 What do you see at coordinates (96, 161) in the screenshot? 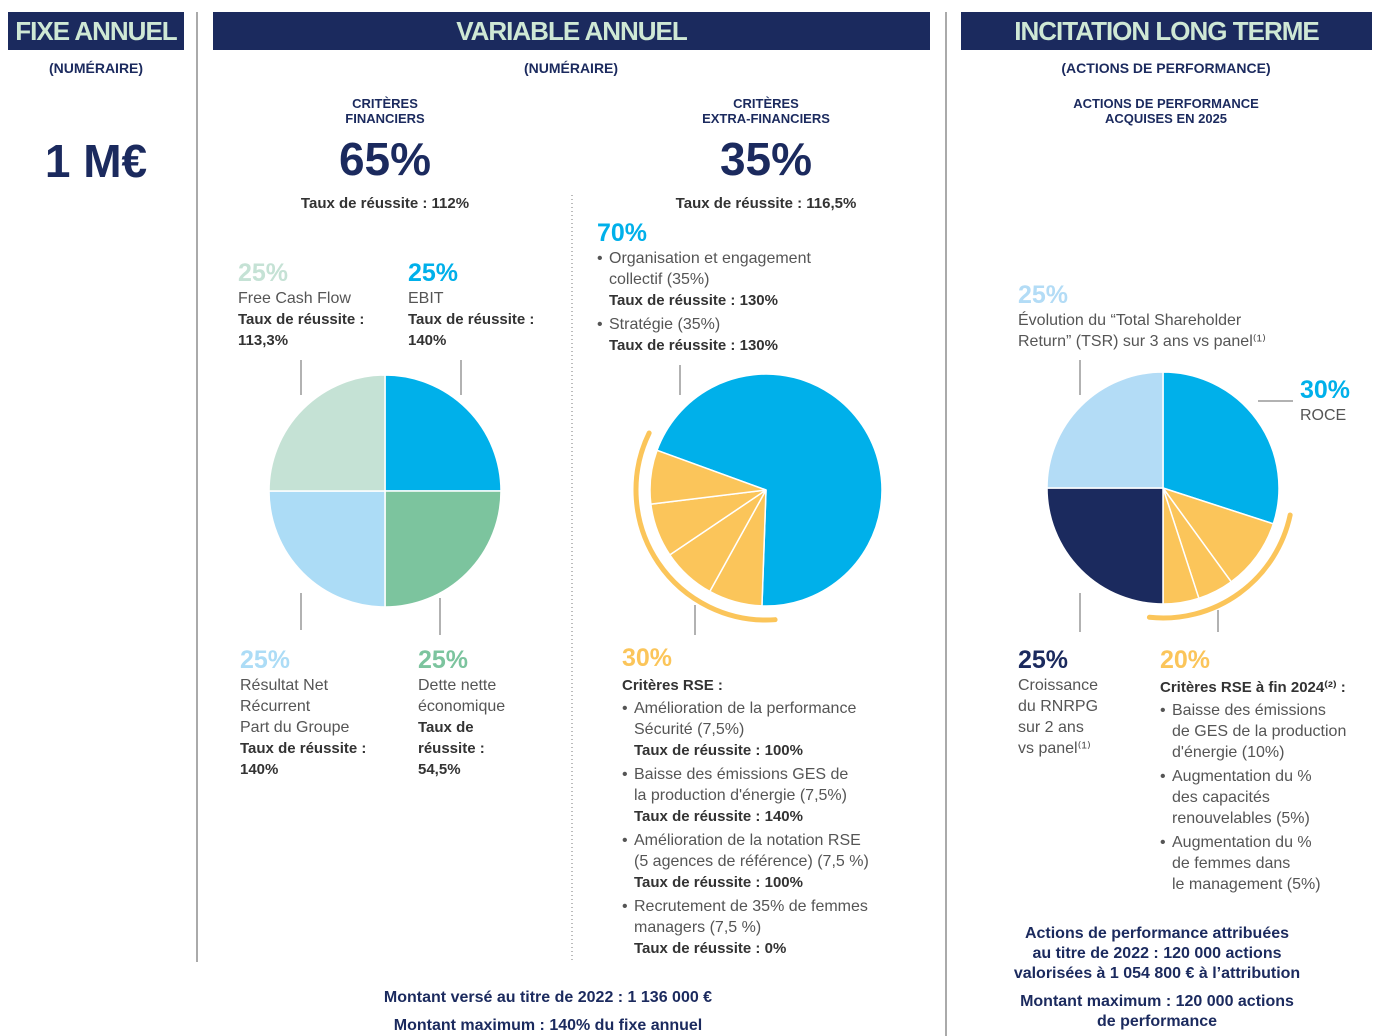
I see `amount: 1 M€` at bounding box center [96, 161].